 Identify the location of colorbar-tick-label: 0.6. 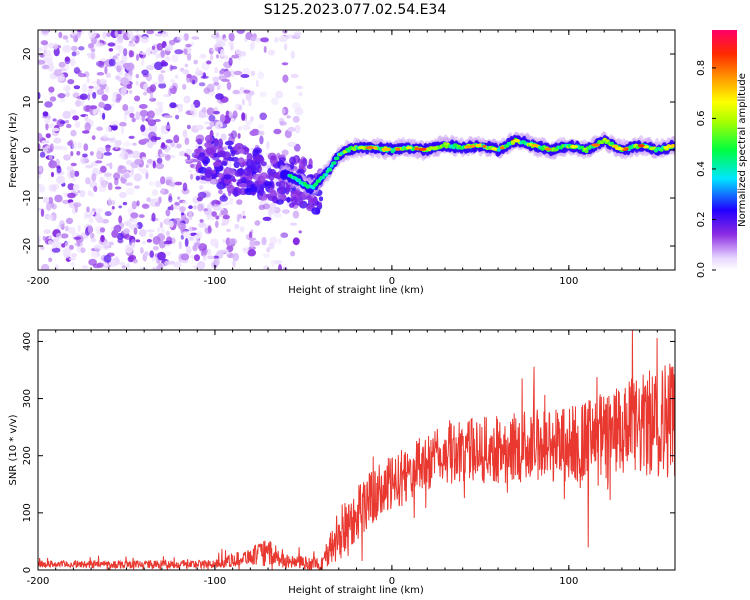
(701, 118).